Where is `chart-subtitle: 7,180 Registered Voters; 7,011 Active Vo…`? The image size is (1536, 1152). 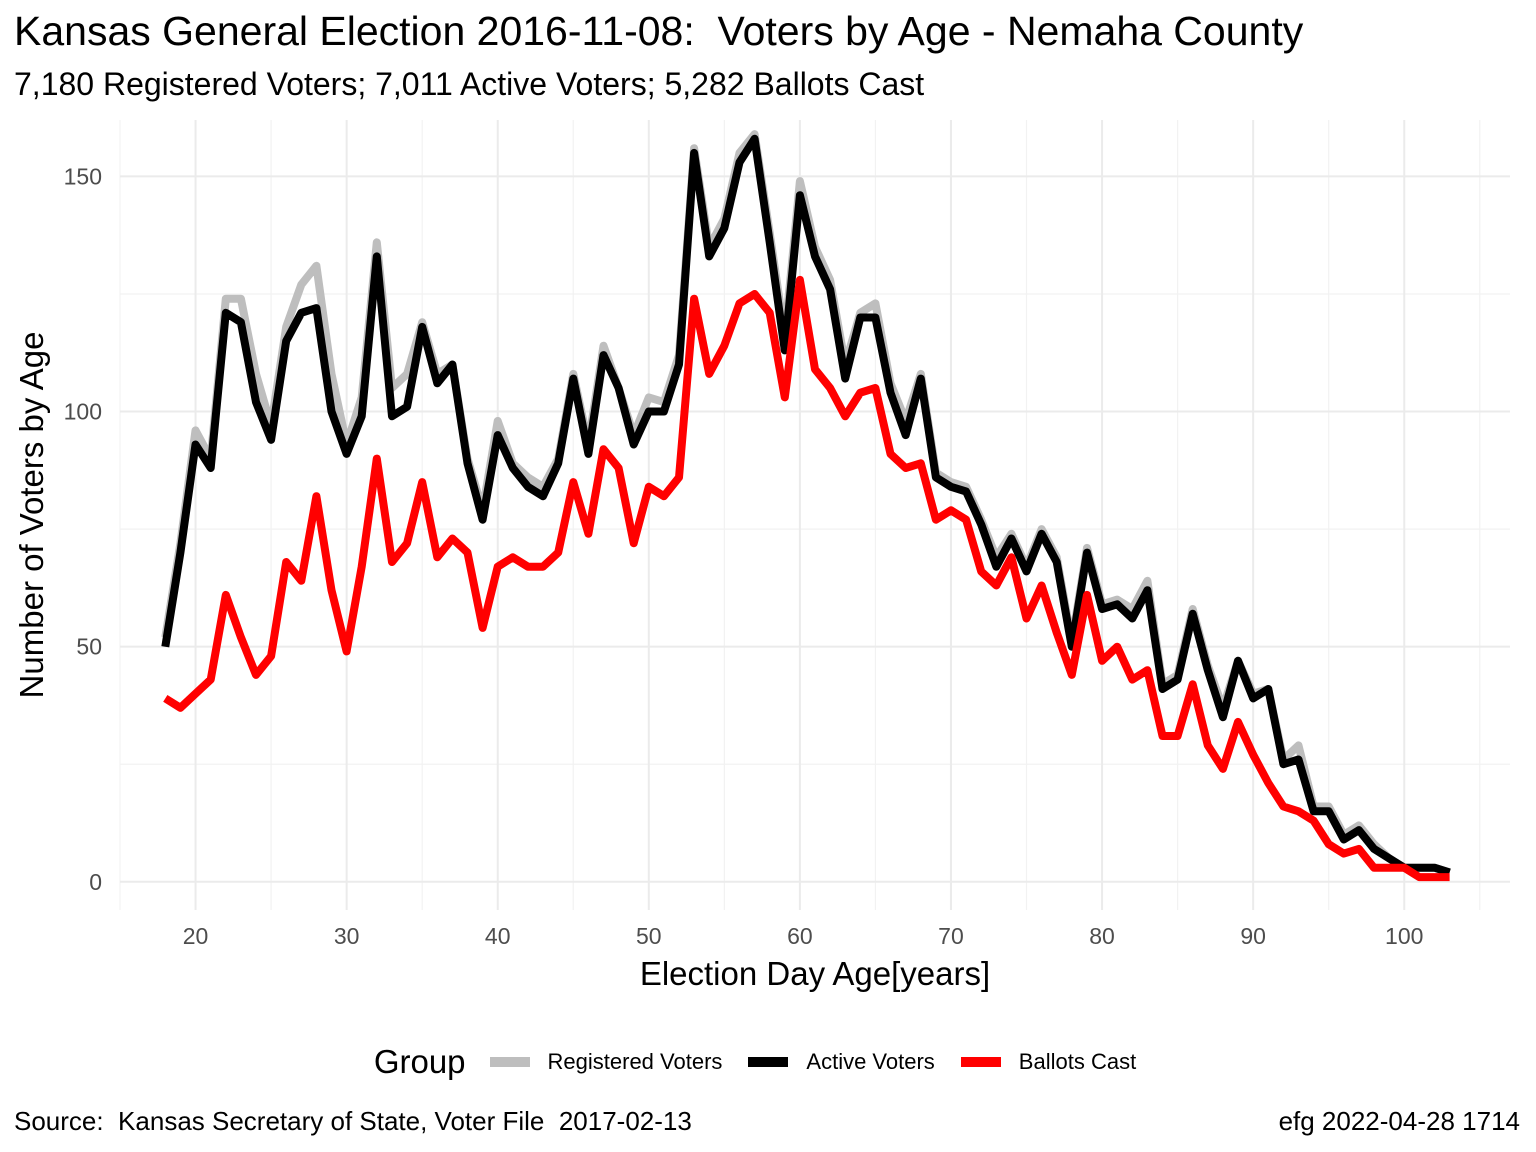 chart-subtitle: 7,180 Registered Voters; 7,011 Active Vo… is located at coordinates (469, 84).